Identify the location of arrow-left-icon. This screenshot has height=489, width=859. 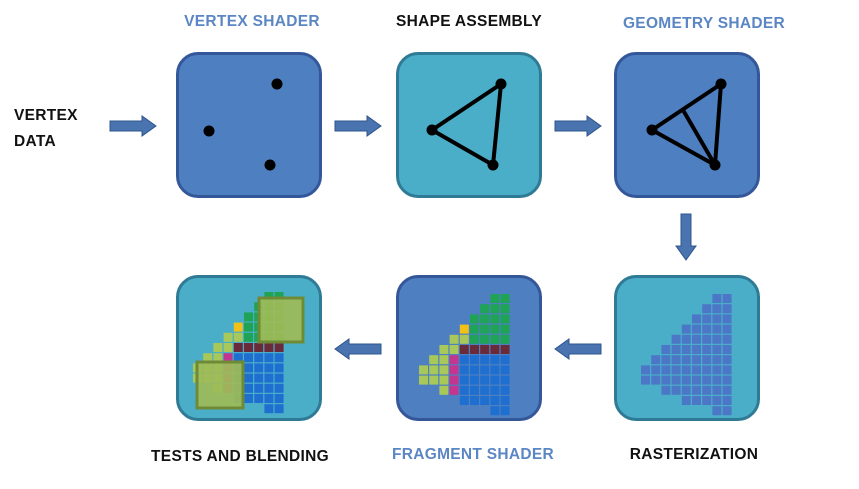
(578, 349).